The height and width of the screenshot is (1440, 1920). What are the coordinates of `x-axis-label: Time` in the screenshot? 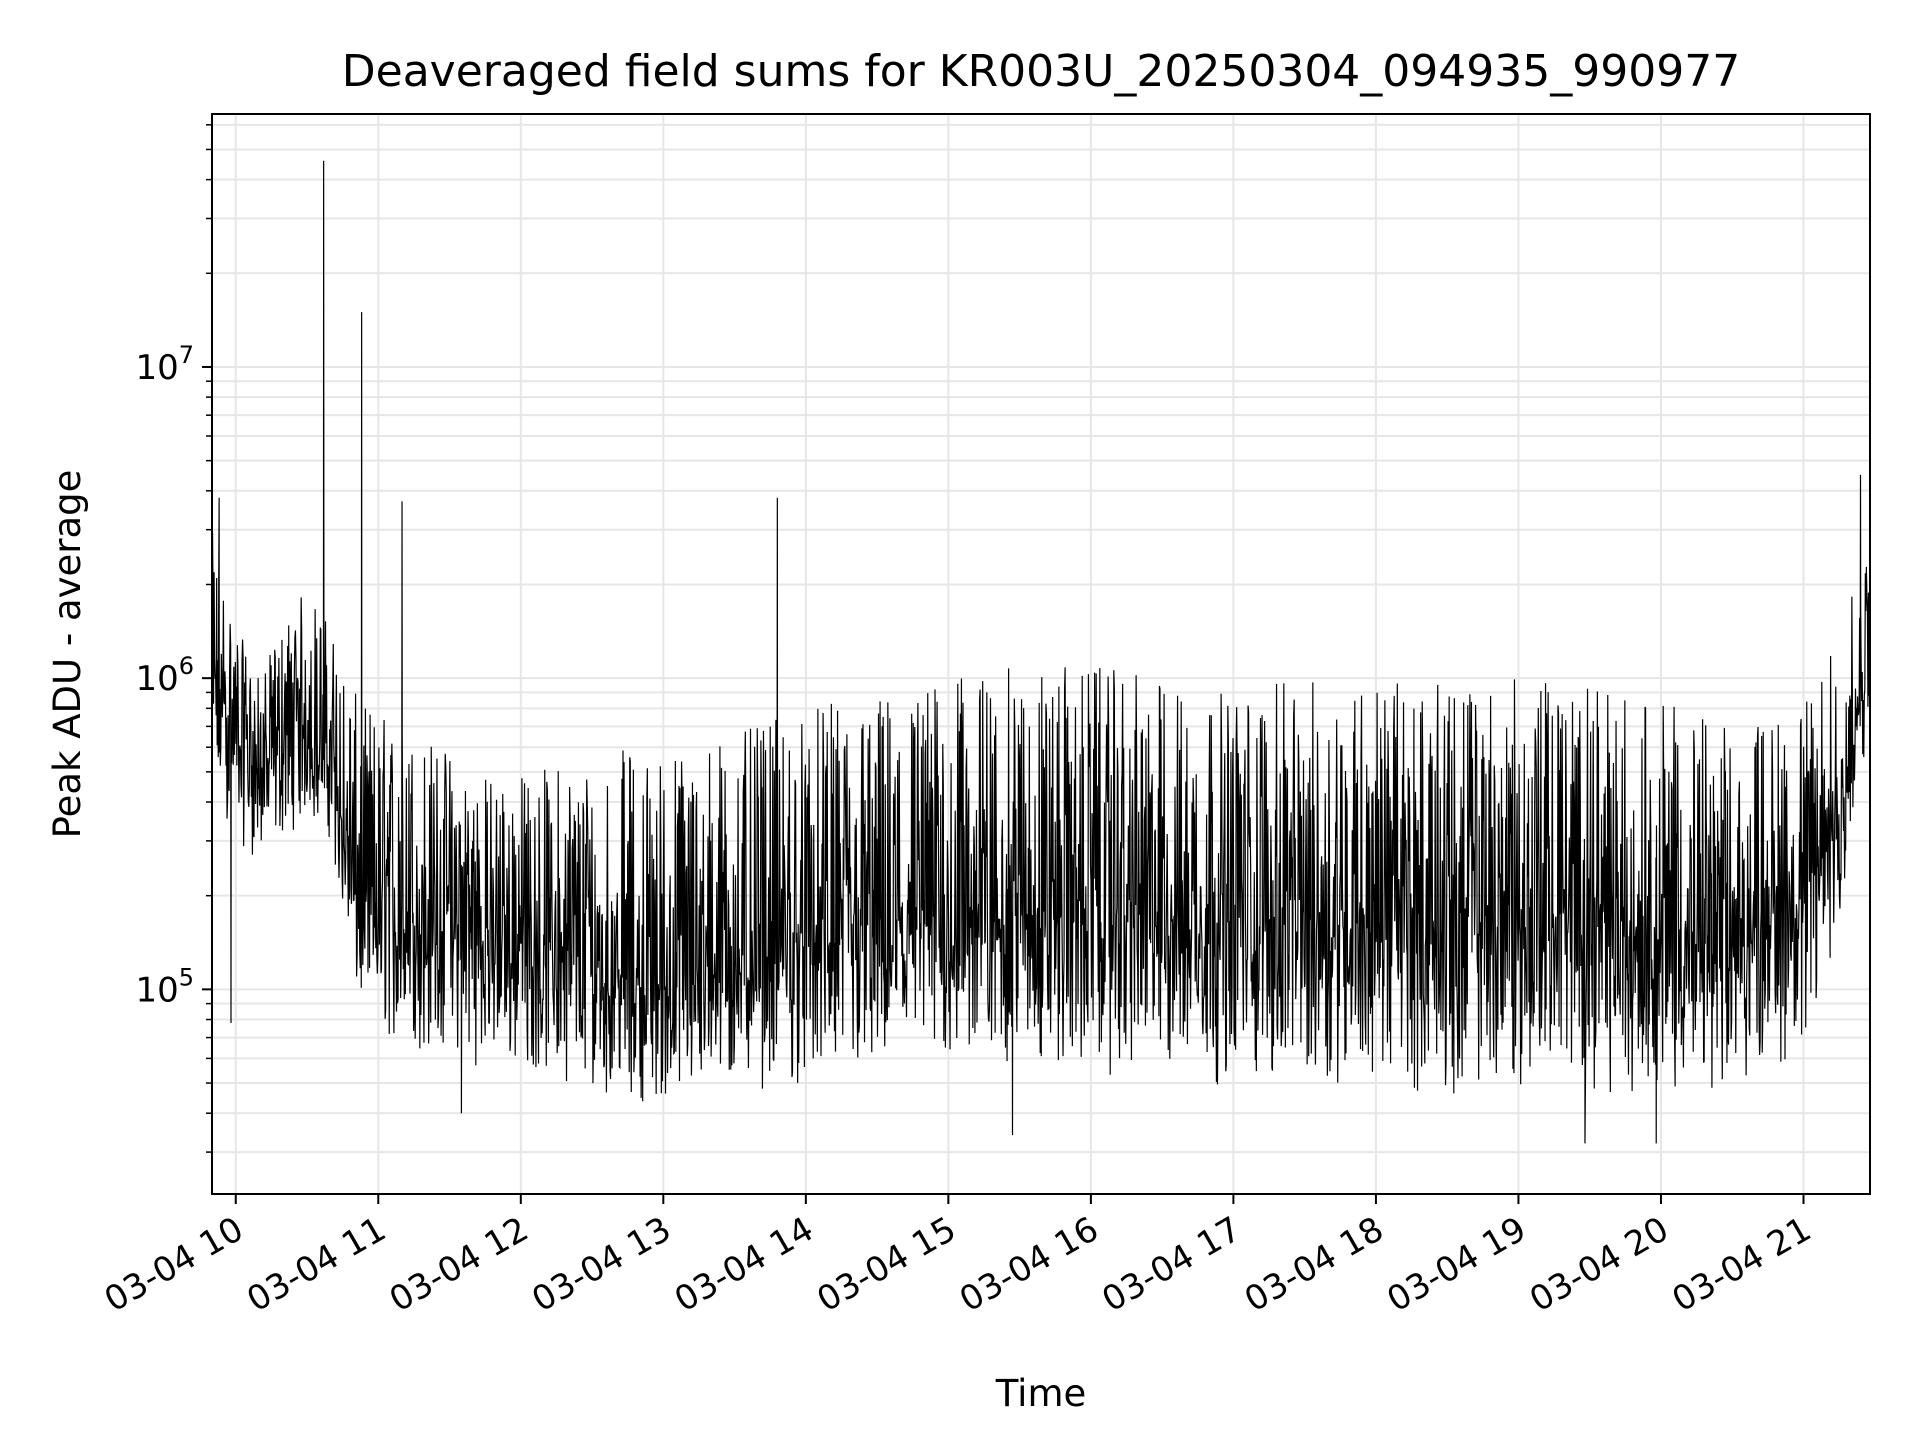 It's located at (1041, 1393).